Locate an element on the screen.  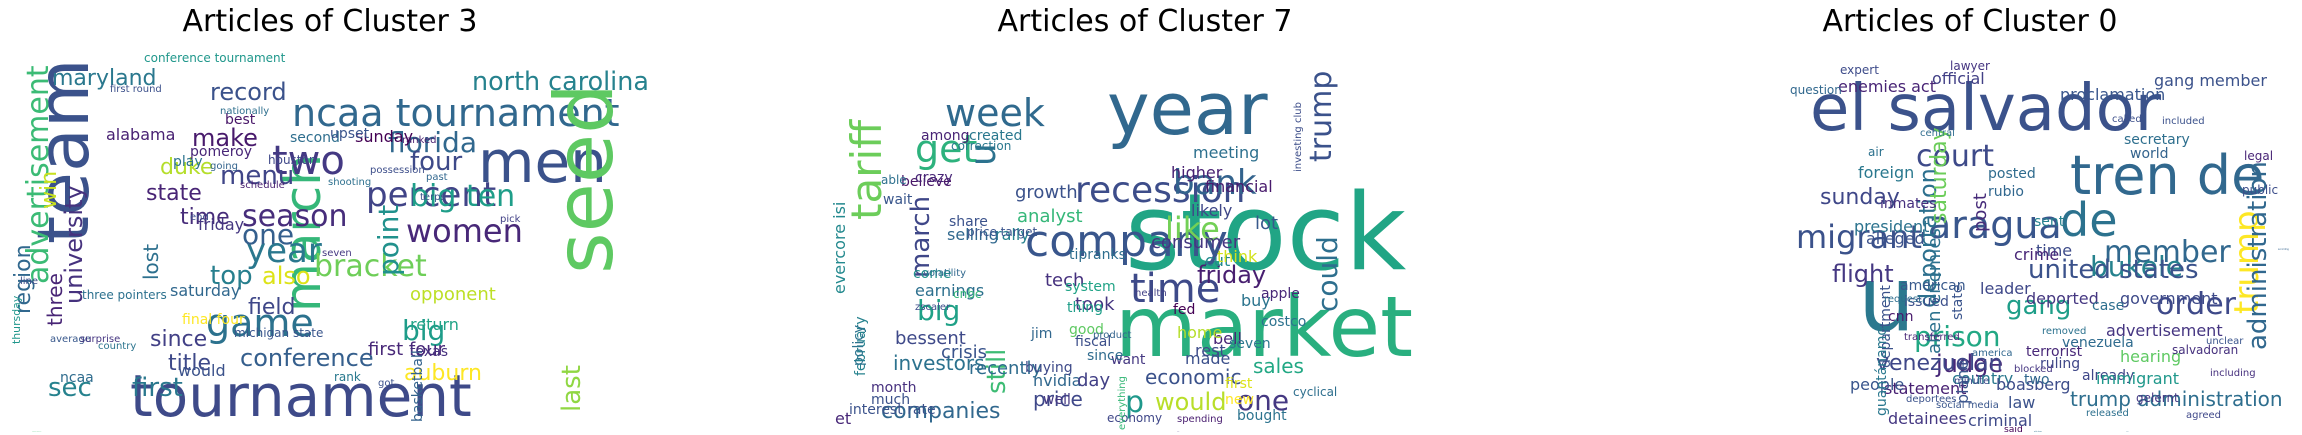
word-play: play is located at coordinates (188, 162).